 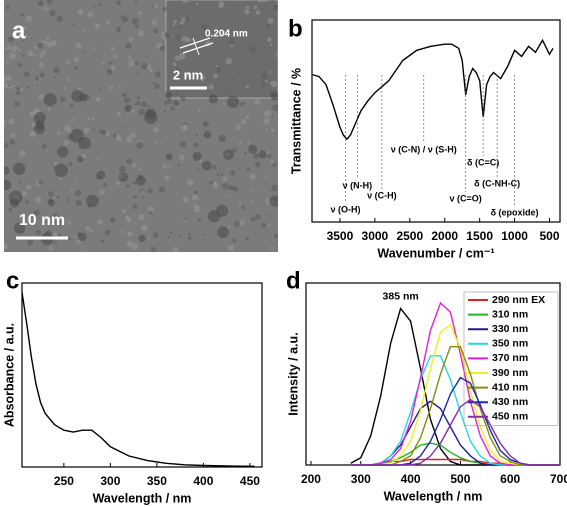 What do you see at coordinates (375, 236) in the screenshot?
I see `x-tick-label: 3000` at bounding box center [375, 236].